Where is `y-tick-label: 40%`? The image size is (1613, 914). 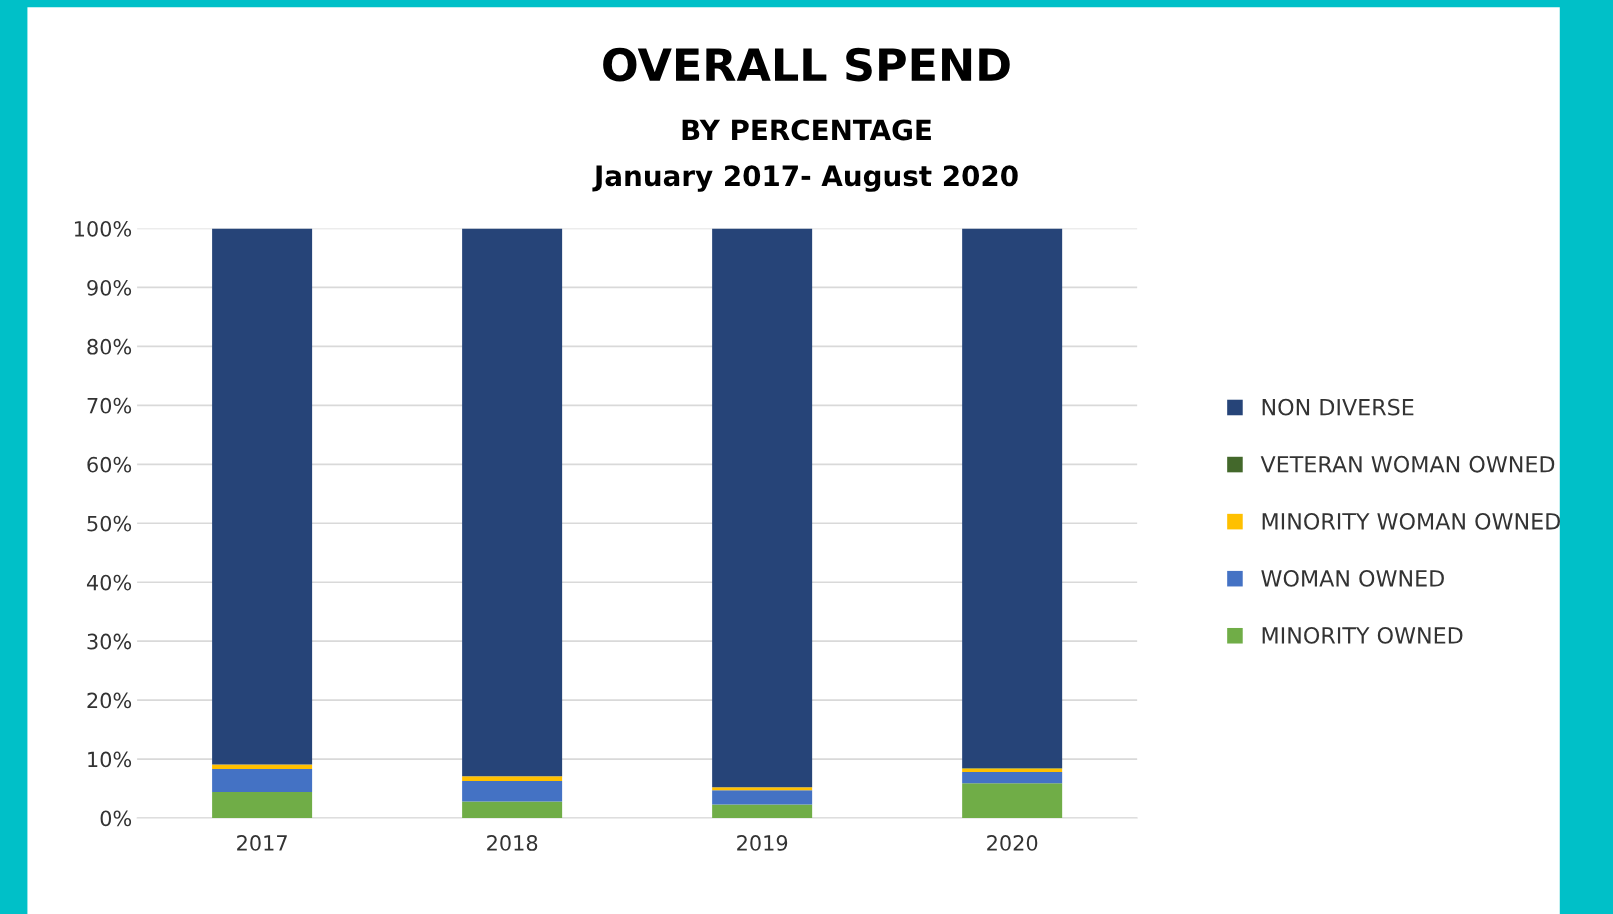 y-tick-label: 40% is located at coordinates (109, 582).